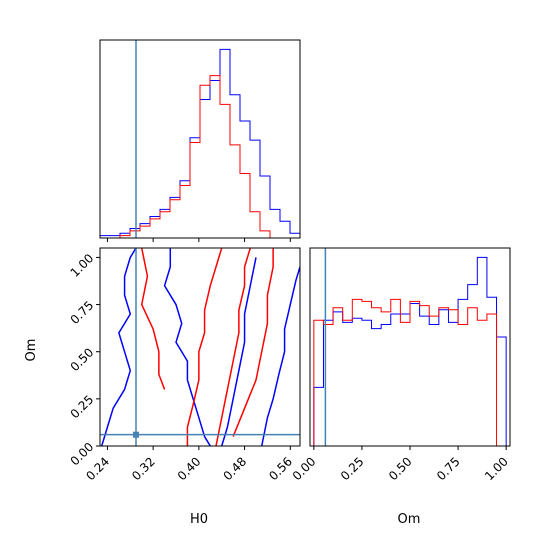  I want to click on h0-marginal-frame, so click(200, 139).